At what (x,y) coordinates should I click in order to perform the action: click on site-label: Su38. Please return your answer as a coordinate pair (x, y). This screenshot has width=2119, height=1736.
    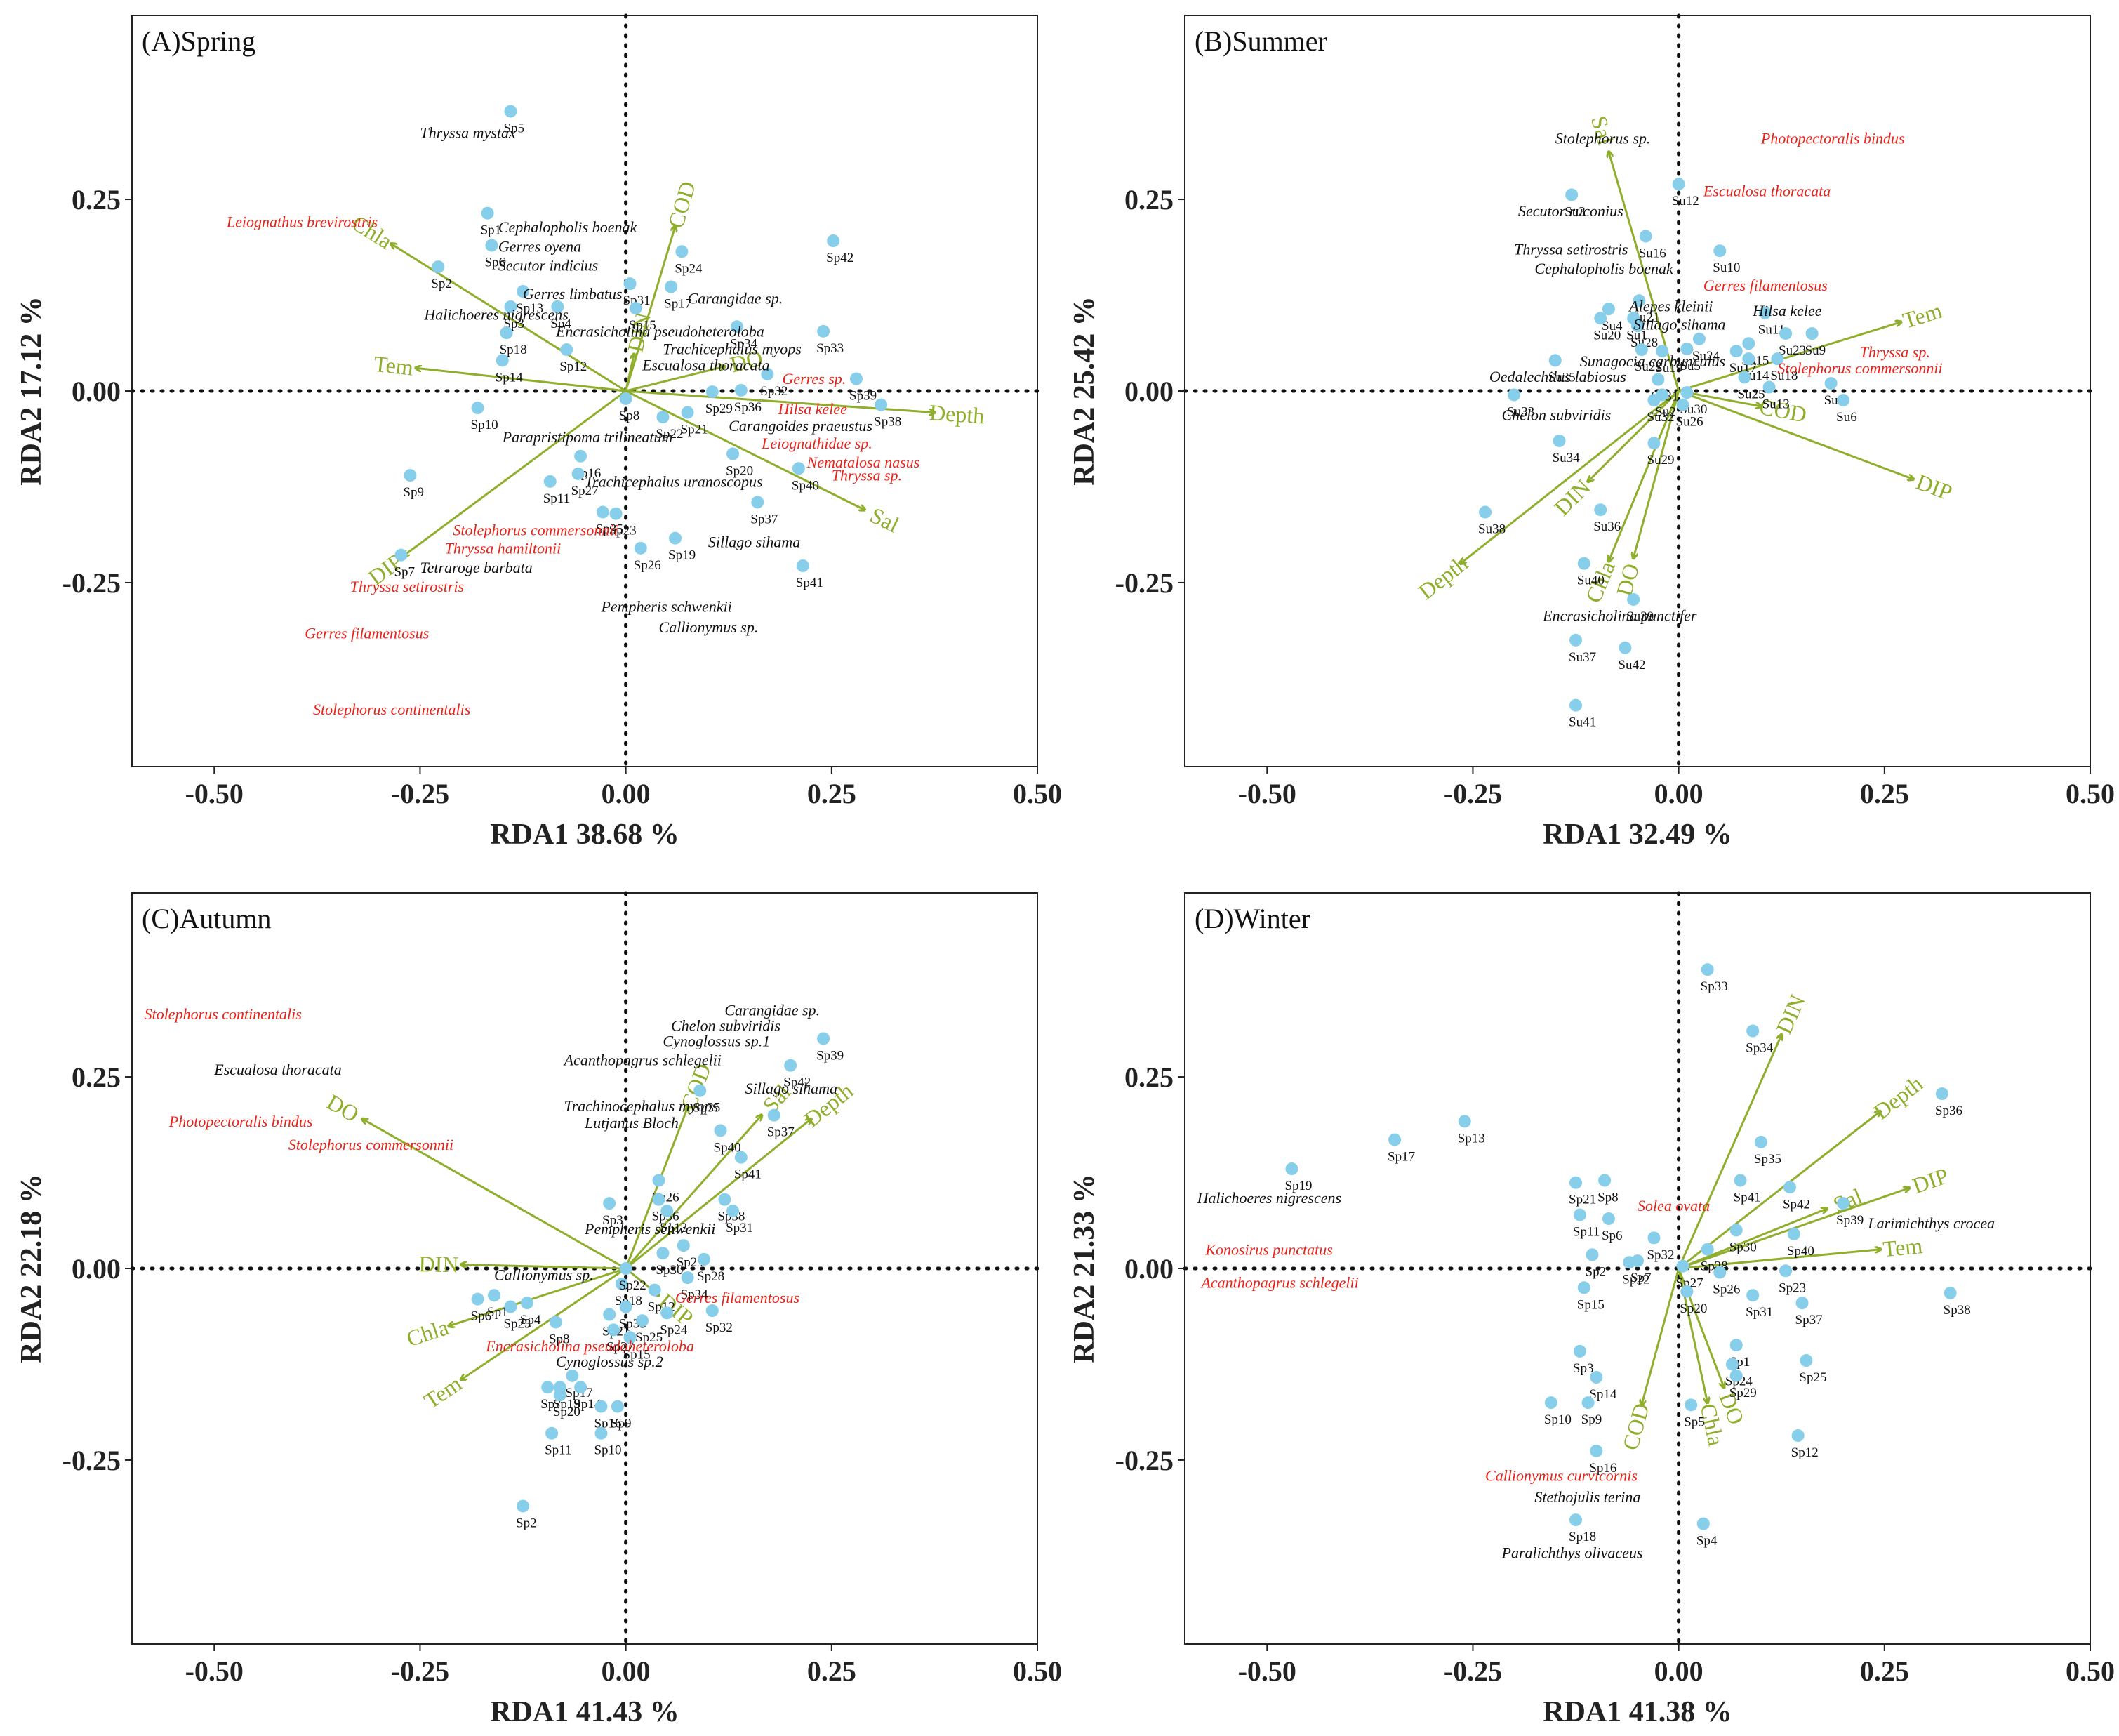
    Looking at the image, I should click on (1492, 529).